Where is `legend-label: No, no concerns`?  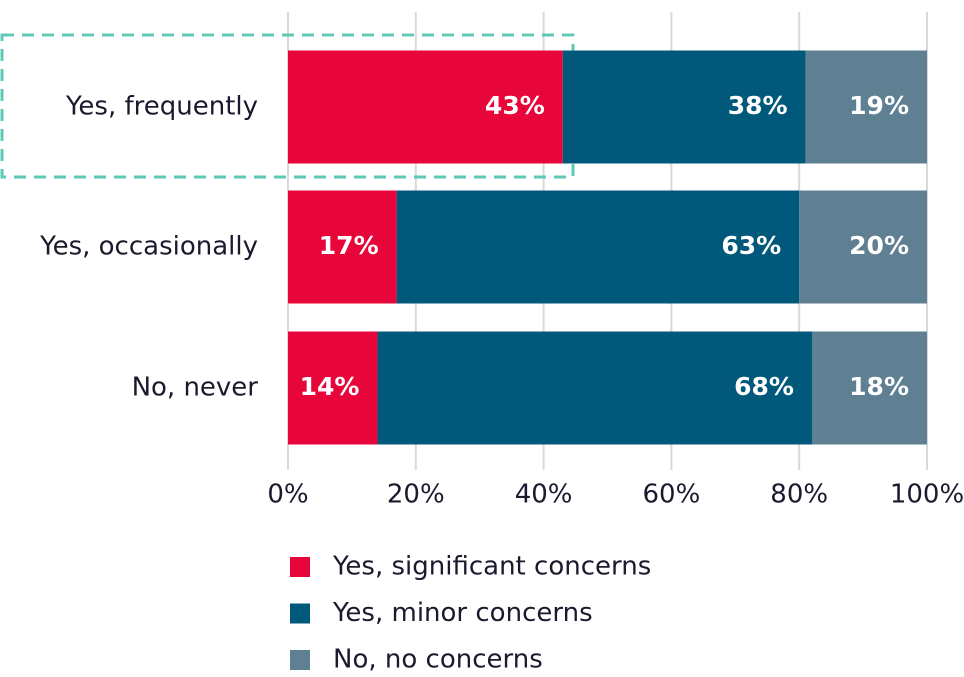 legend-label: No, no concerns is located at coordinates (438, 660).